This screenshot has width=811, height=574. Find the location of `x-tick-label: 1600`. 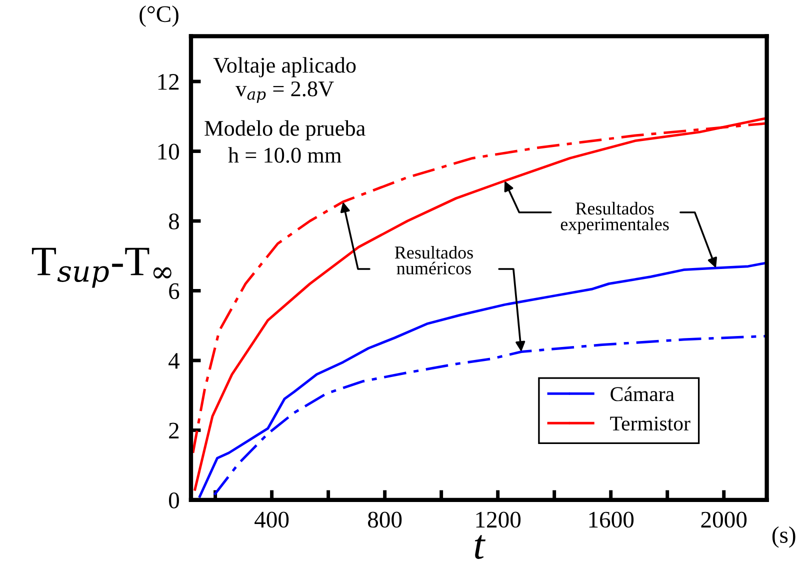

x-tick-label: 1600 is located at coordinates (611, 520).